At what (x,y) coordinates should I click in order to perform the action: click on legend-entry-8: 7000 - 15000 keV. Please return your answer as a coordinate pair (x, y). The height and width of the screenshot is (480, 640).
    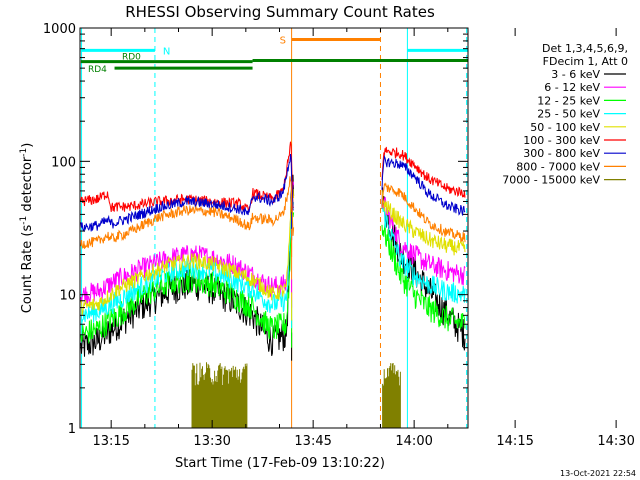
    Looking at the image, I should click on (551, 180).